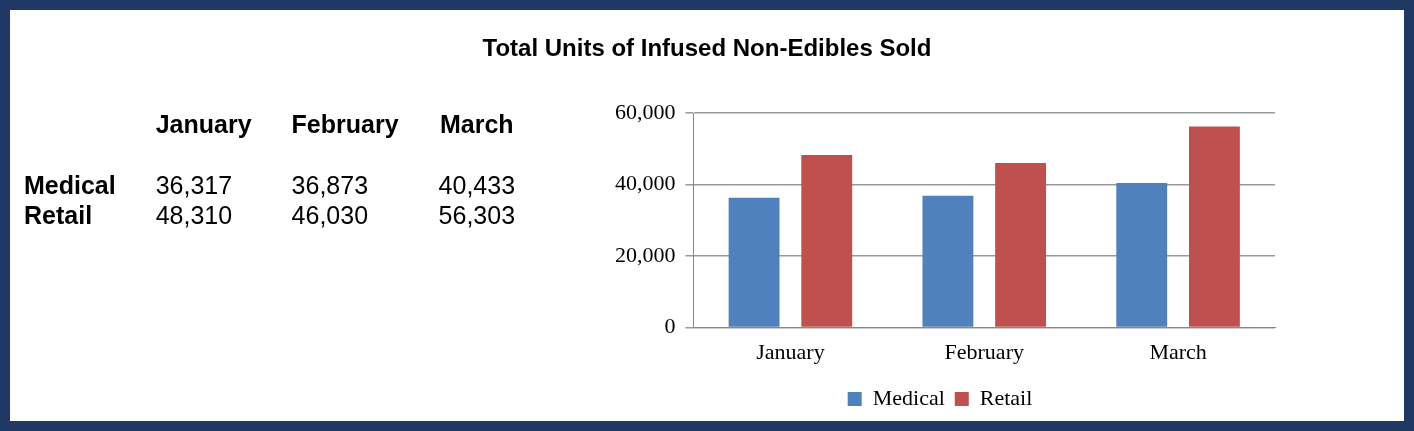  Describe the element at coordinates (645, 111) in the screenshot. I see `y-tick-label: 60,000` at that location.